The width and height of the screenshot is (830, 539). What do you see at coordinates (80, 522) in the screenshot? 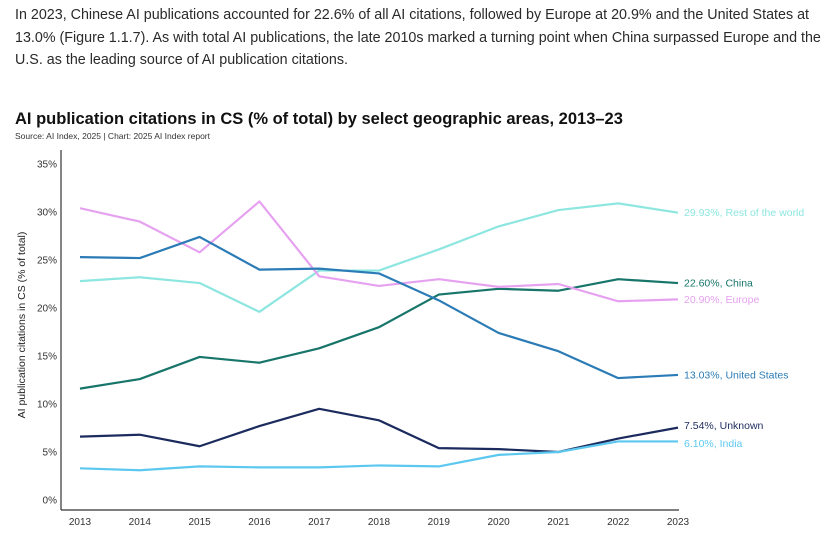
I see `x-tick-label: 2013` at bounding box center [80, 522].